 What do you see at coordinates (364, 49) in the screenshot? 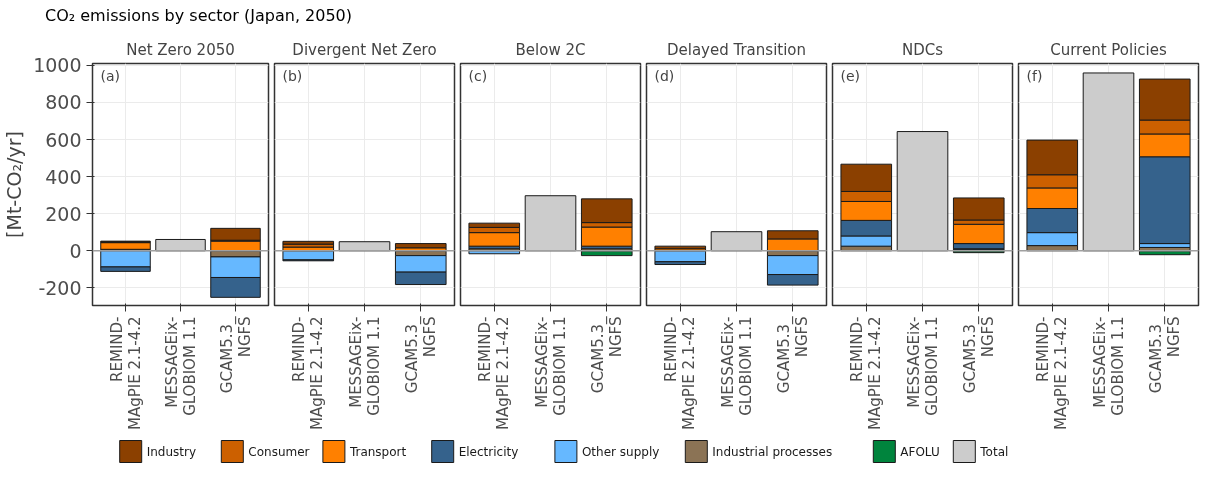
I see `chart-subtitle: Divergent Net Zero` at bounding box center [364, 49].